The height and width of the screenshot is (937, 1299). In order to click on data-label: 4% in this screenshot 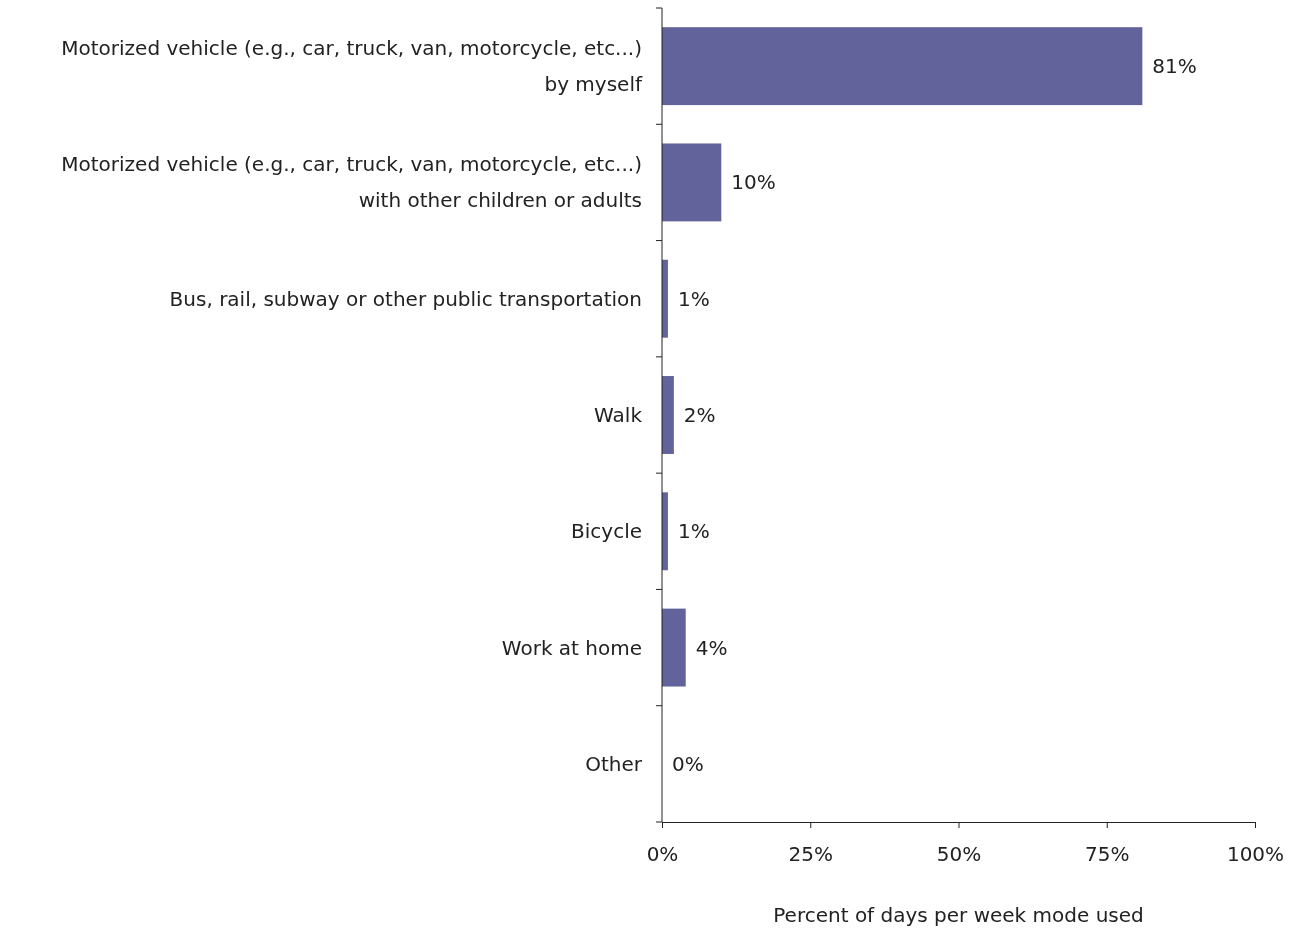, I will do `click(711, 647)`.